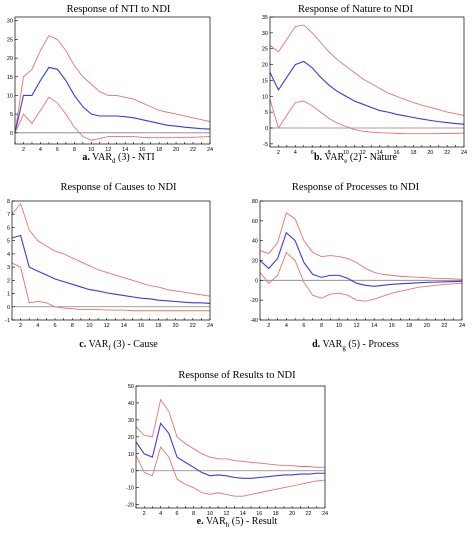  I want to click on y-tick-label: 4, so click(8, 255).